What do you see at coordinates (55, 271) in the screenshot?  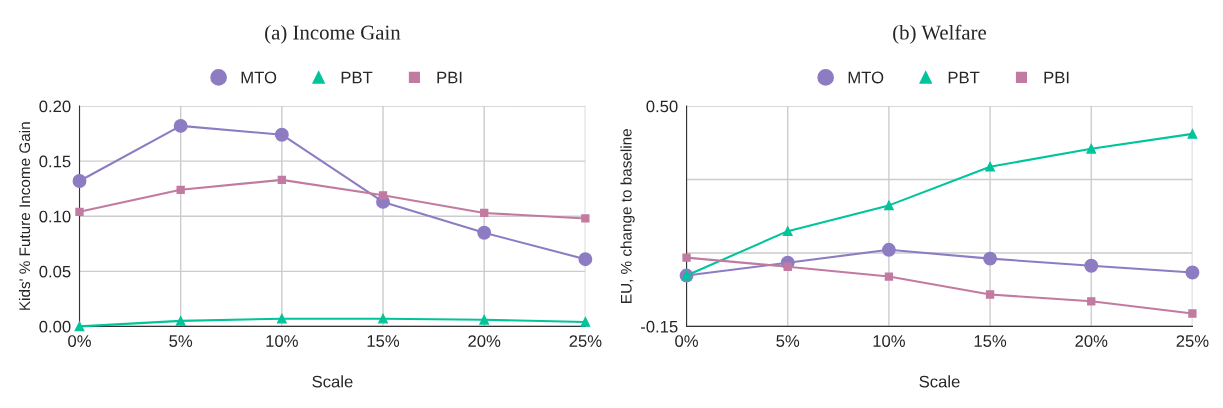 I see `y-tick-label: 0.05` at bounding box center [55, 271].